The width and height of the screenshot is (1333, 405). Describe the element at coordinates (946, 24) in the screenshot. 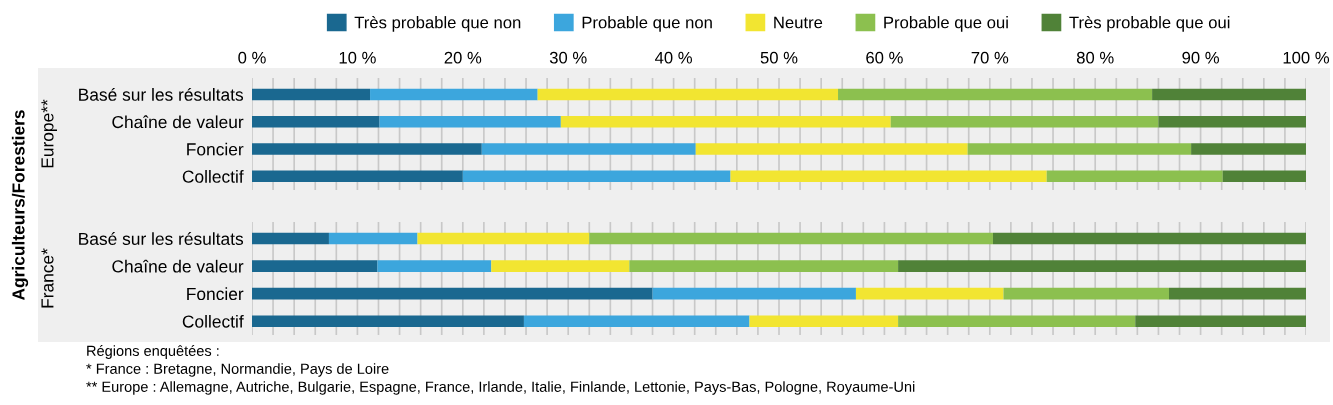

I see `legend-label: Probable que oui` at that location.